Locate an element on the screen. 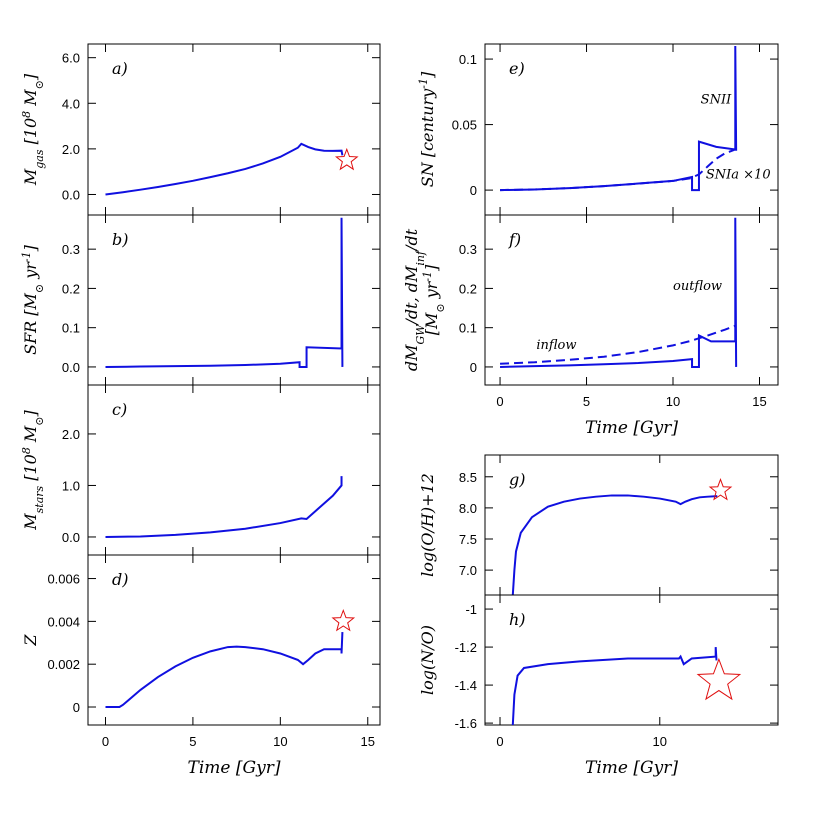 The image size is (817, 817). y-axis-label-part: /dt, dM is located at coordinates (411, 295).